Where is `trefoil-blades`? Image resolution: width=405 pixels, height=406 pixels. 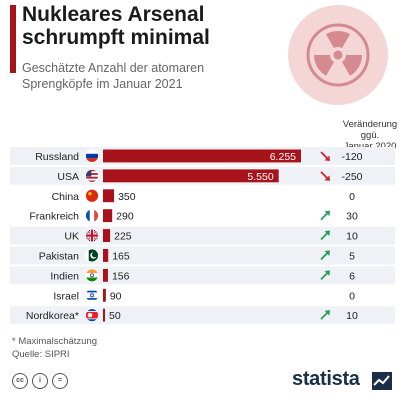
trefoil-blades is located at coordinates (338, 53).